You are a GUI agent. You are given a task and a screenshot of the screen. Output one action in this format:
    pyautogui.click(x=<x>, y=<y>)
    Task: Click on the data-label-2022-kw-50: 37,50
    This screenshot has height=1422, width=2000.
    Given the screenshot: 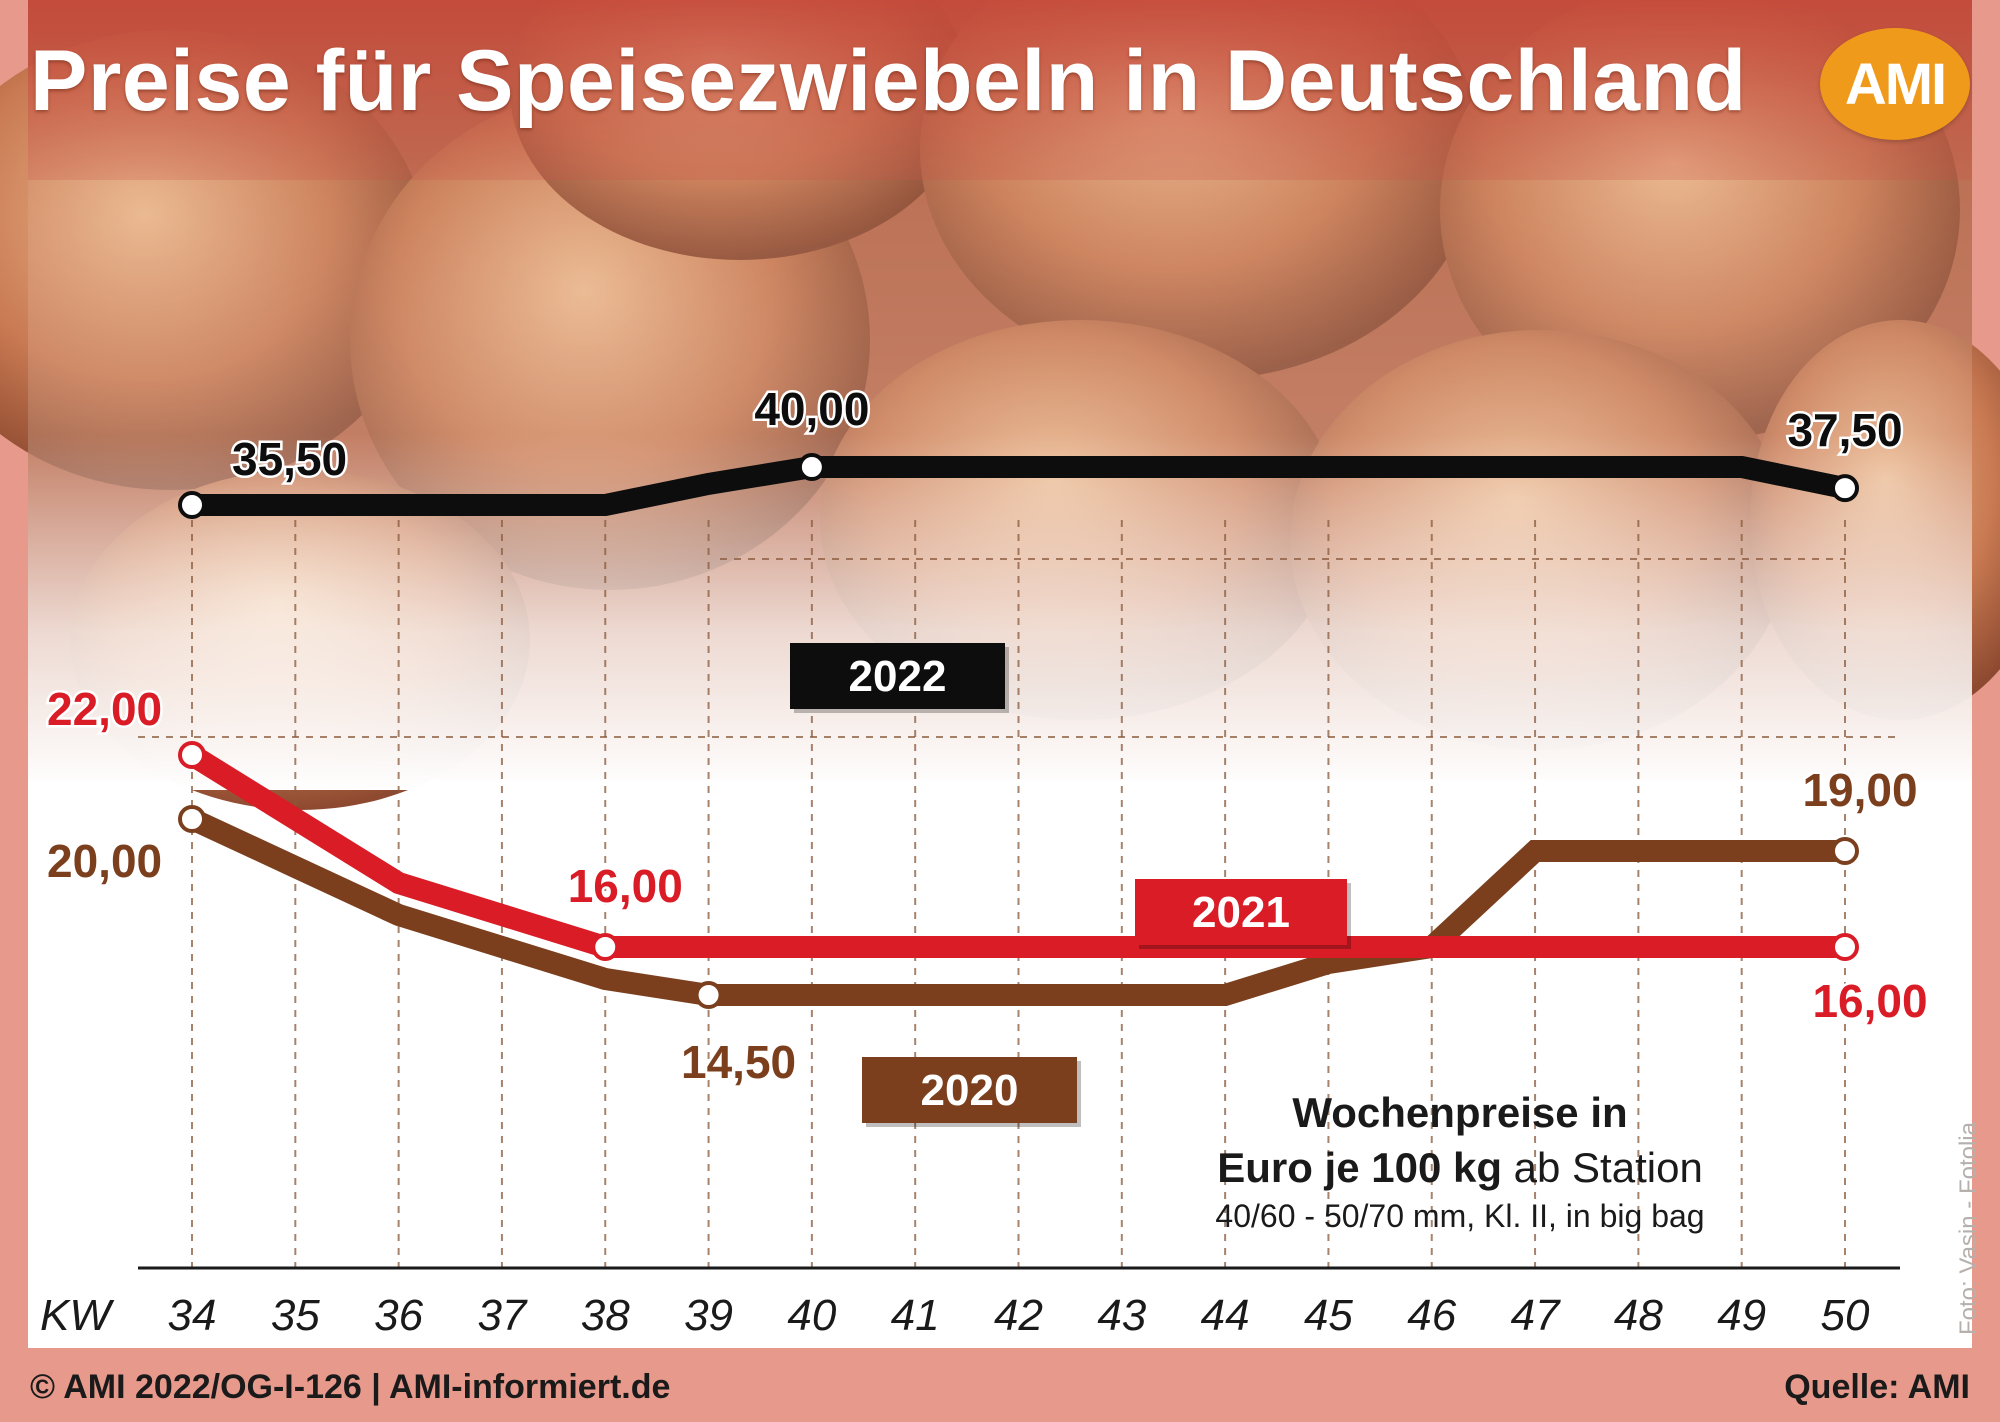 What is the action you would take?
    pyautogui.click(x=1844, y=430)
    